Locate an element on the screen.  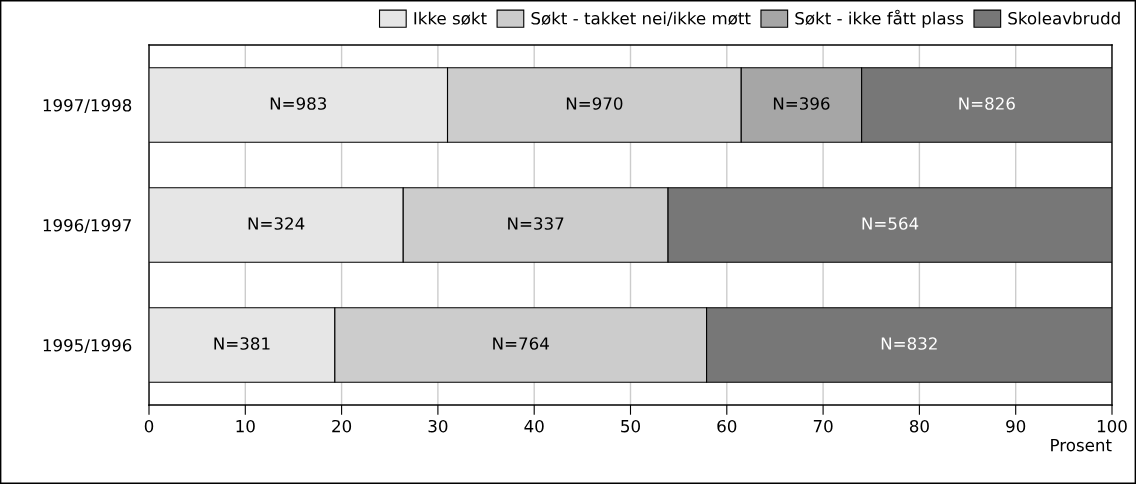
x-tick-label: 80 is located at coordinates (919, 426).